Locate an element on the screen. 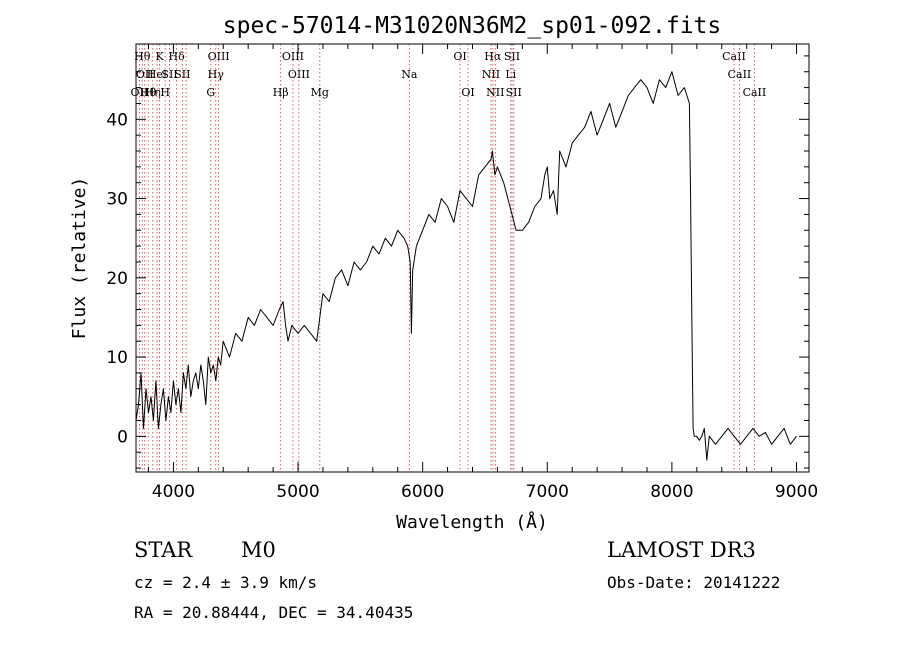 The width and height of the screenshot is (900, 649). line-marker-label: HeI is located at coordinates (157, 74).